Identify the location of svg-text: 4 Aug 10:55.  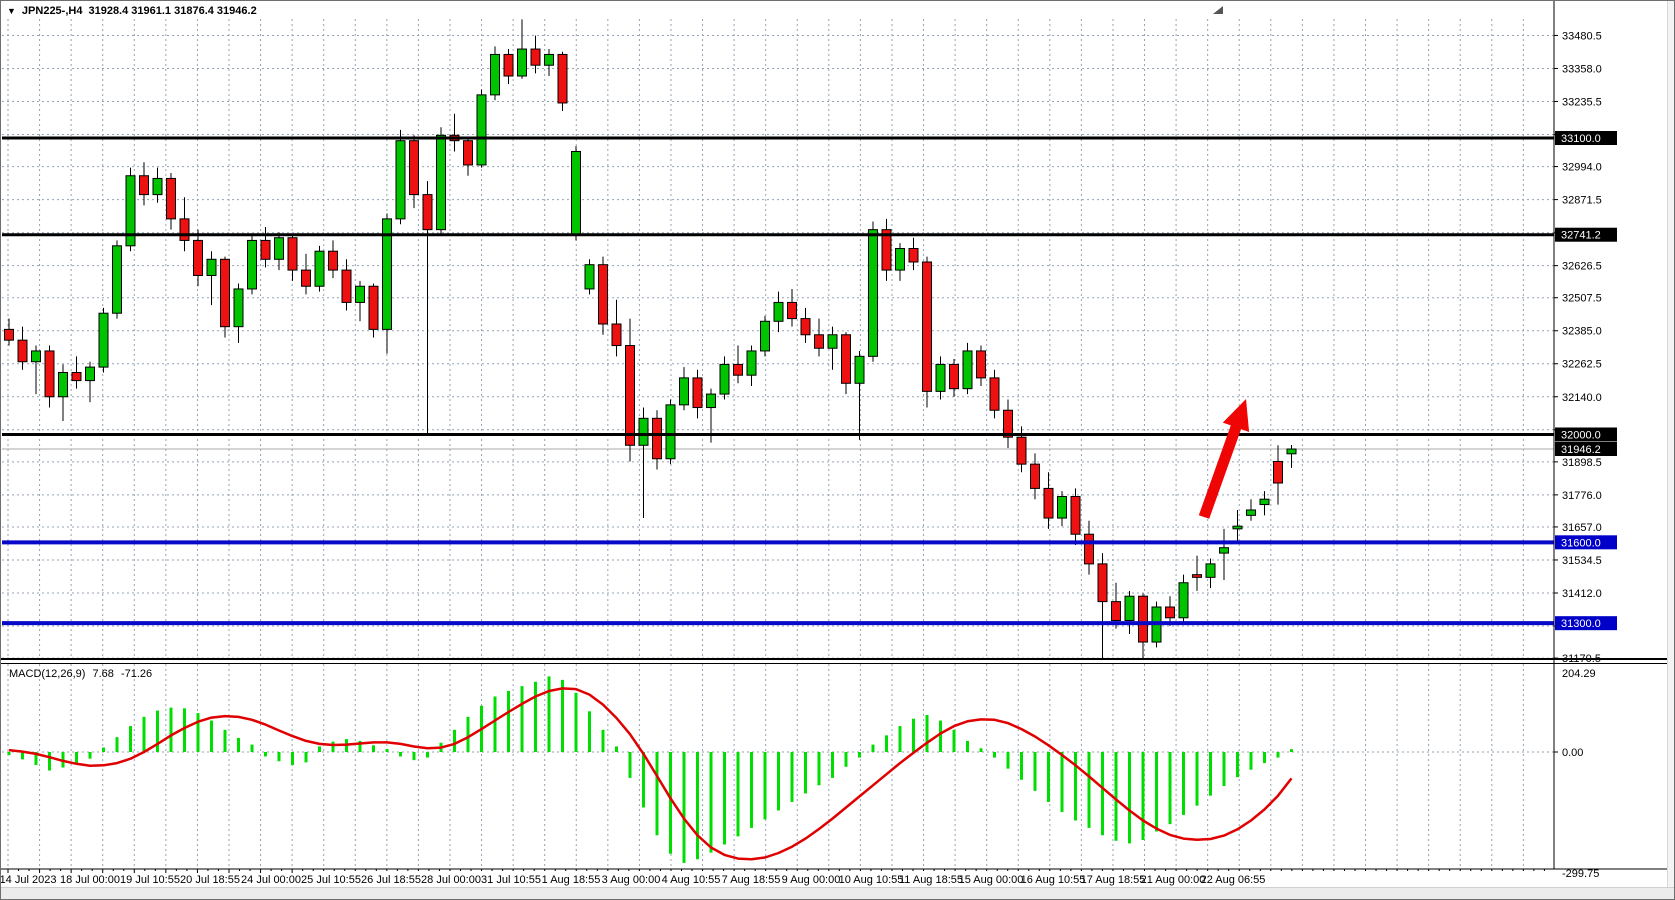
(691, 880).